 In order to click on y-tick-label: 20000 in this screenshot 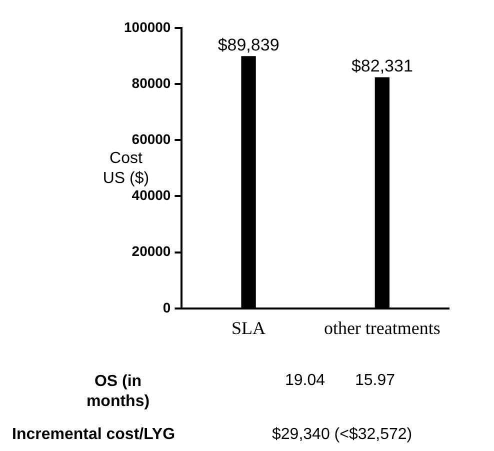, I will do `click(151, 251)`.